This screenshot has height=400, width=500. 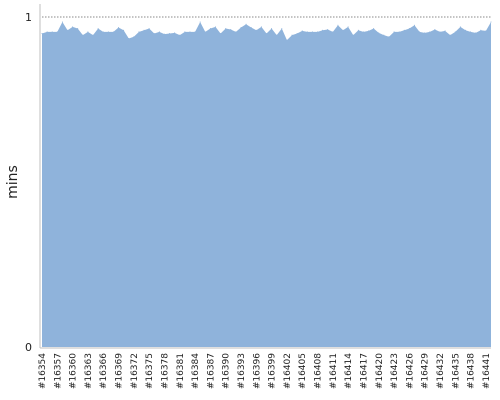 I want to click on x-tick-label: #16378, so click(x=165, y=371).